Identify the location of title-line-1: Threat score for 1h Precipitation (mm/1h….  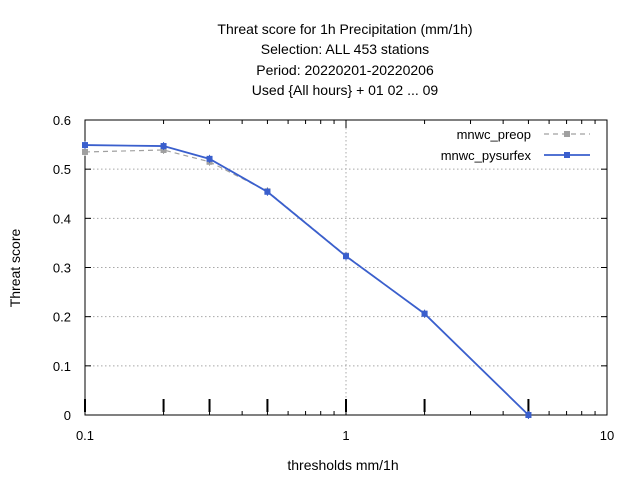
(344, 29).